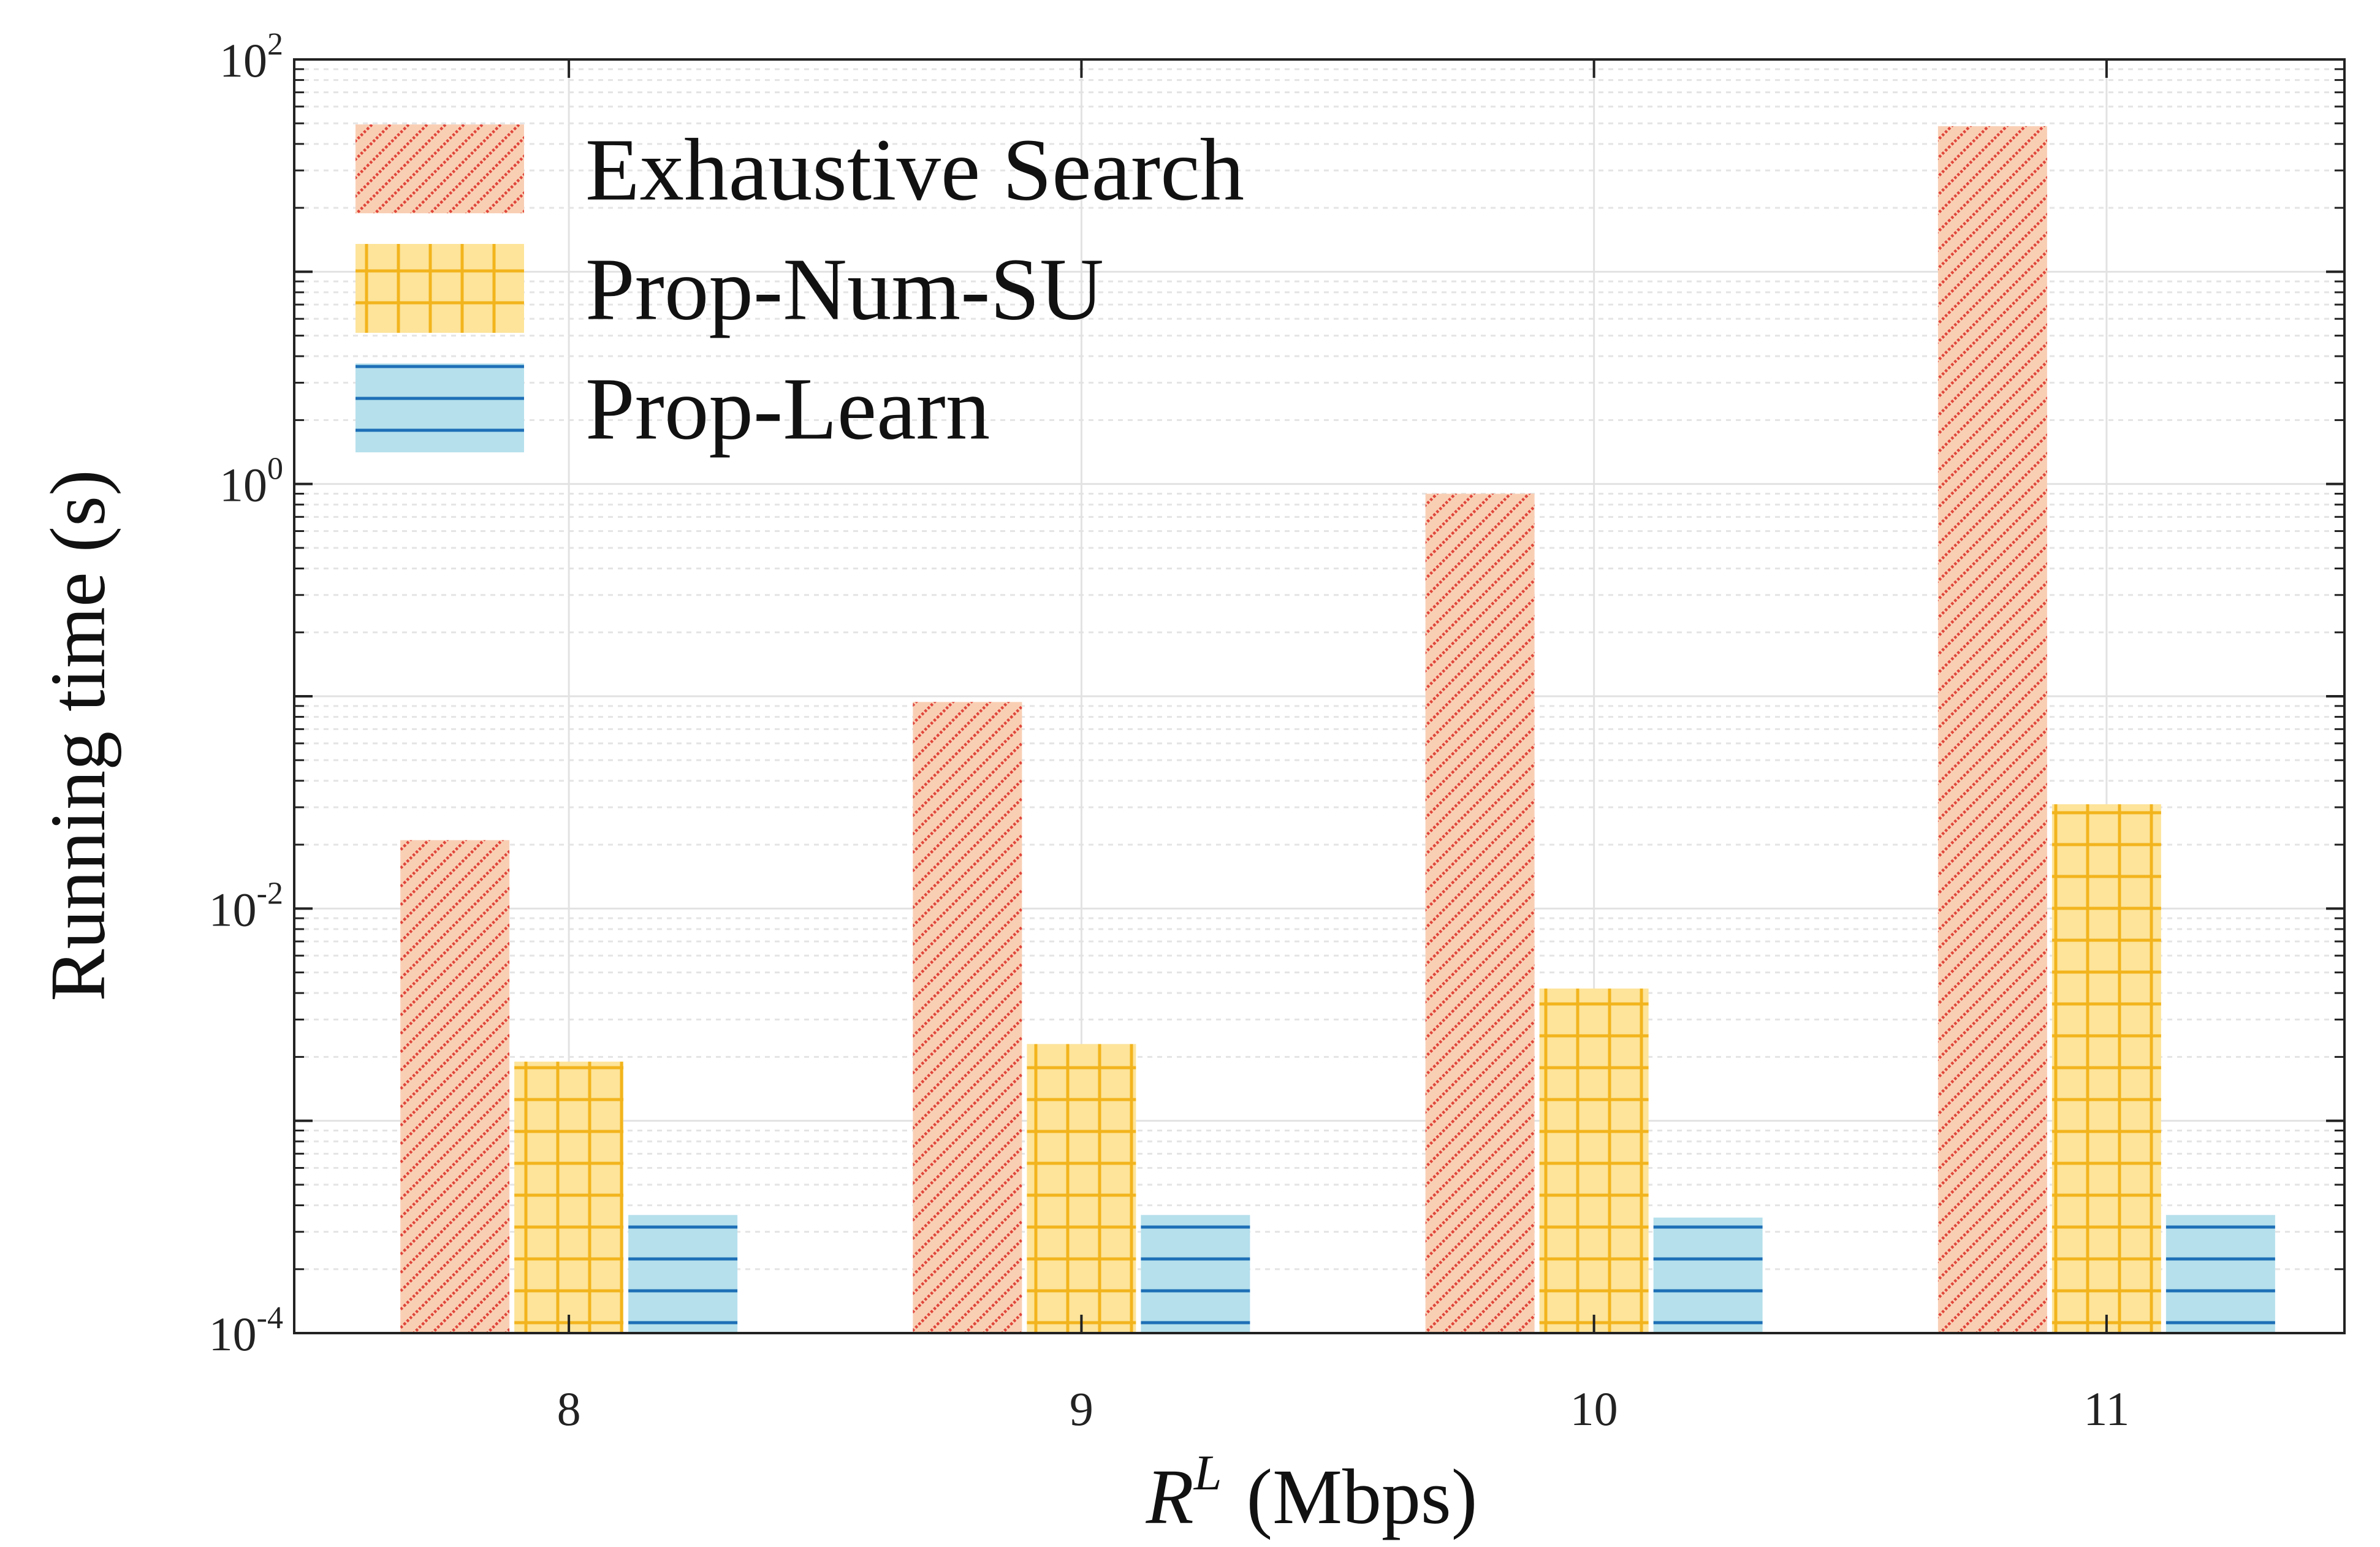 Image resolution: width=2380 pixels, height=1547 pixels. Describe the element at coordinates (569, 1408) in the screenshot. I see `x-tick-label: 8` at that location.